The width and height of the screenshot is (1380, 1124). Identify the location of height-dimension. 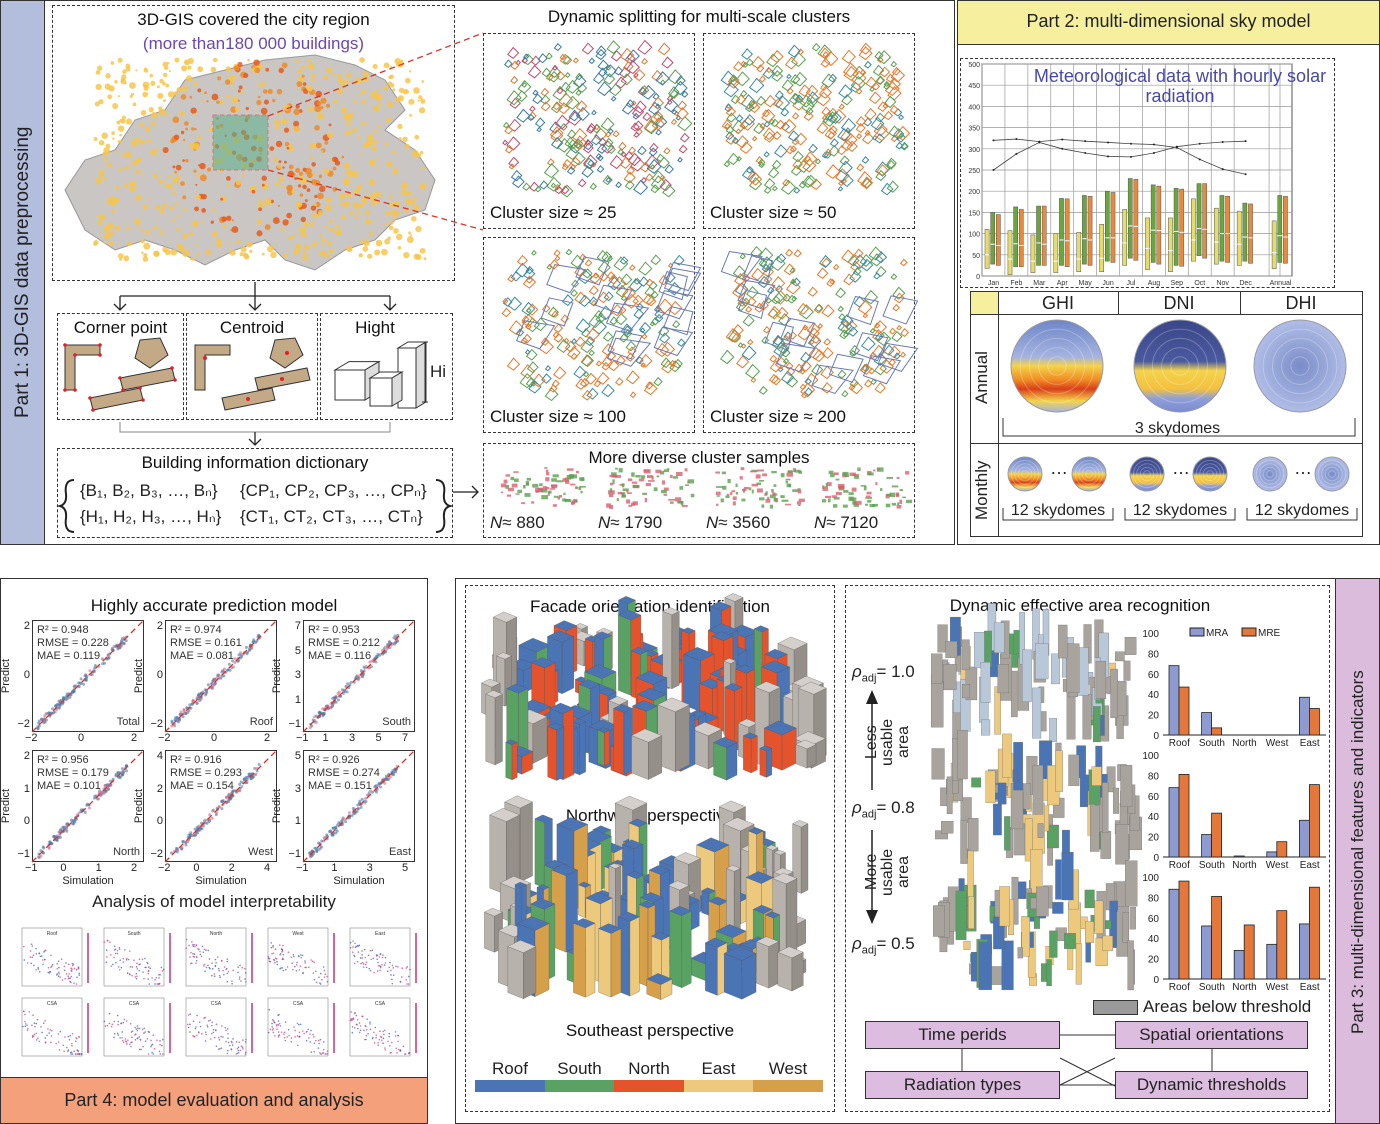
(425, 372).